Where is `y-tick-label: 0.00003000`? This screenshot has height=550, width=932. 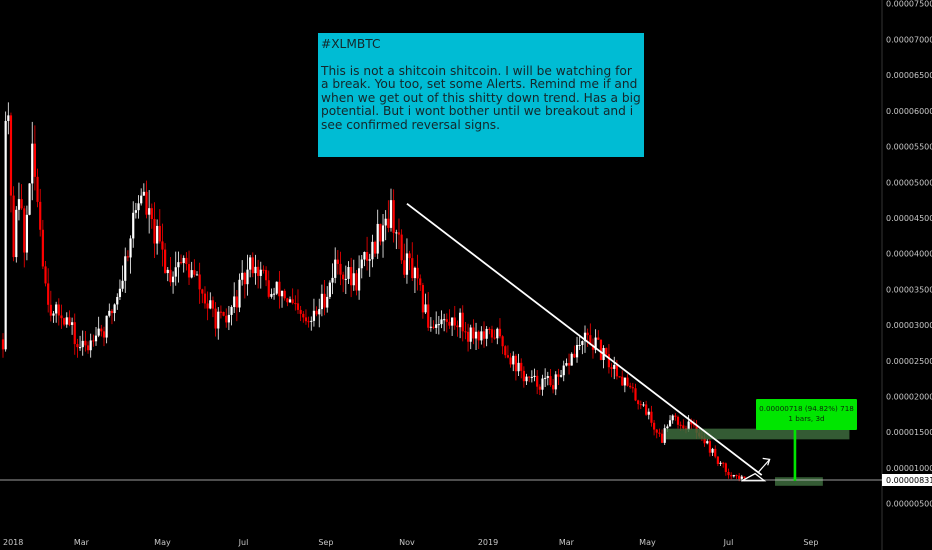 y-tick-label: 0.00003000 is located at coordinates (909, 325).